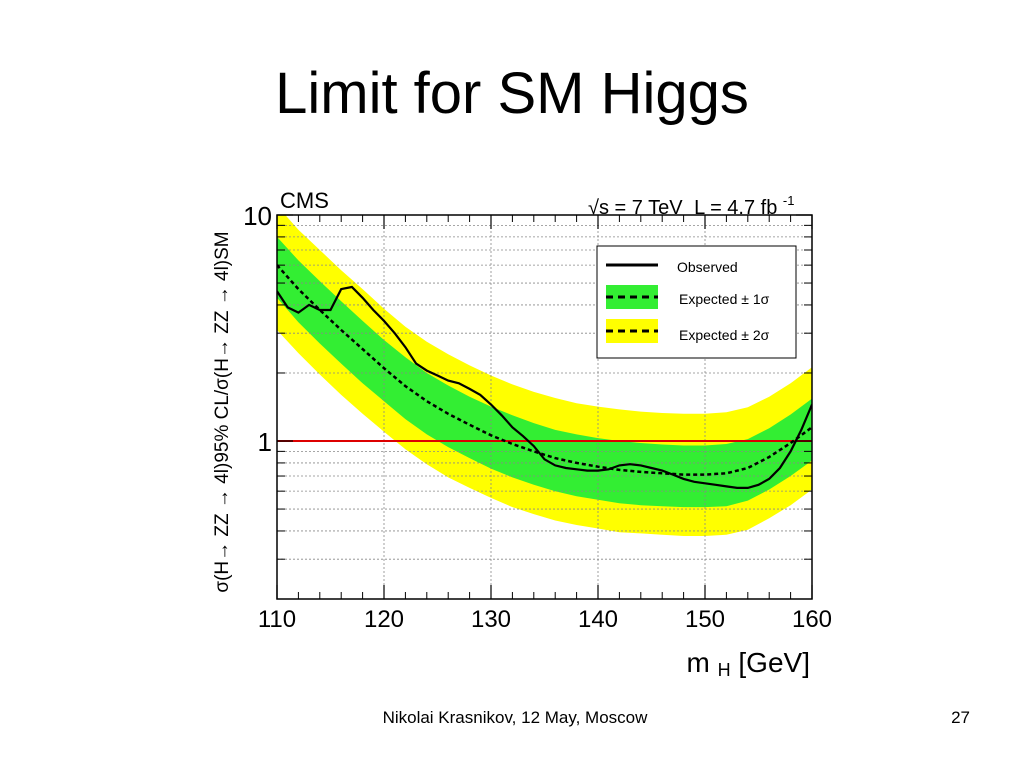  What do you see at coordinates (691, 206) in the screenshot?
I see `energy-lumi-label: √s = 7 TeV L = 4.7 fb -1` at bounding box center [691, 206].